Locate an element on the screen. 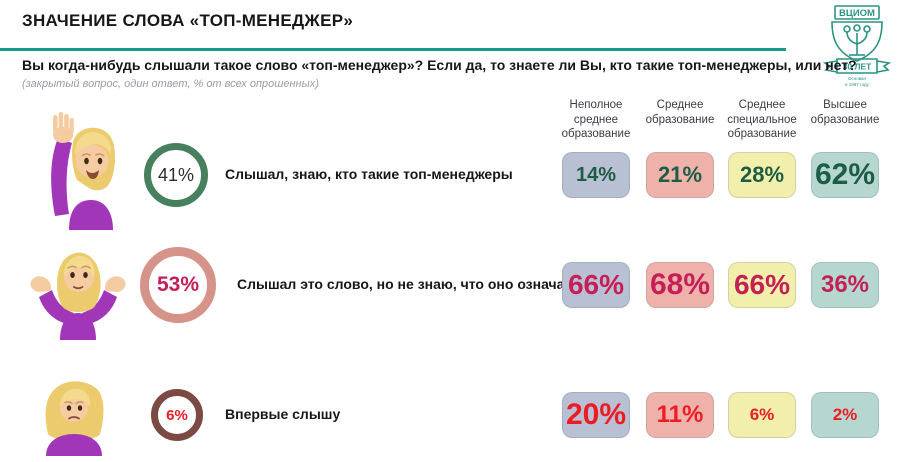 This screenshot has height=462, width=900. total-value: 6% is located at coordinates (177, 415).